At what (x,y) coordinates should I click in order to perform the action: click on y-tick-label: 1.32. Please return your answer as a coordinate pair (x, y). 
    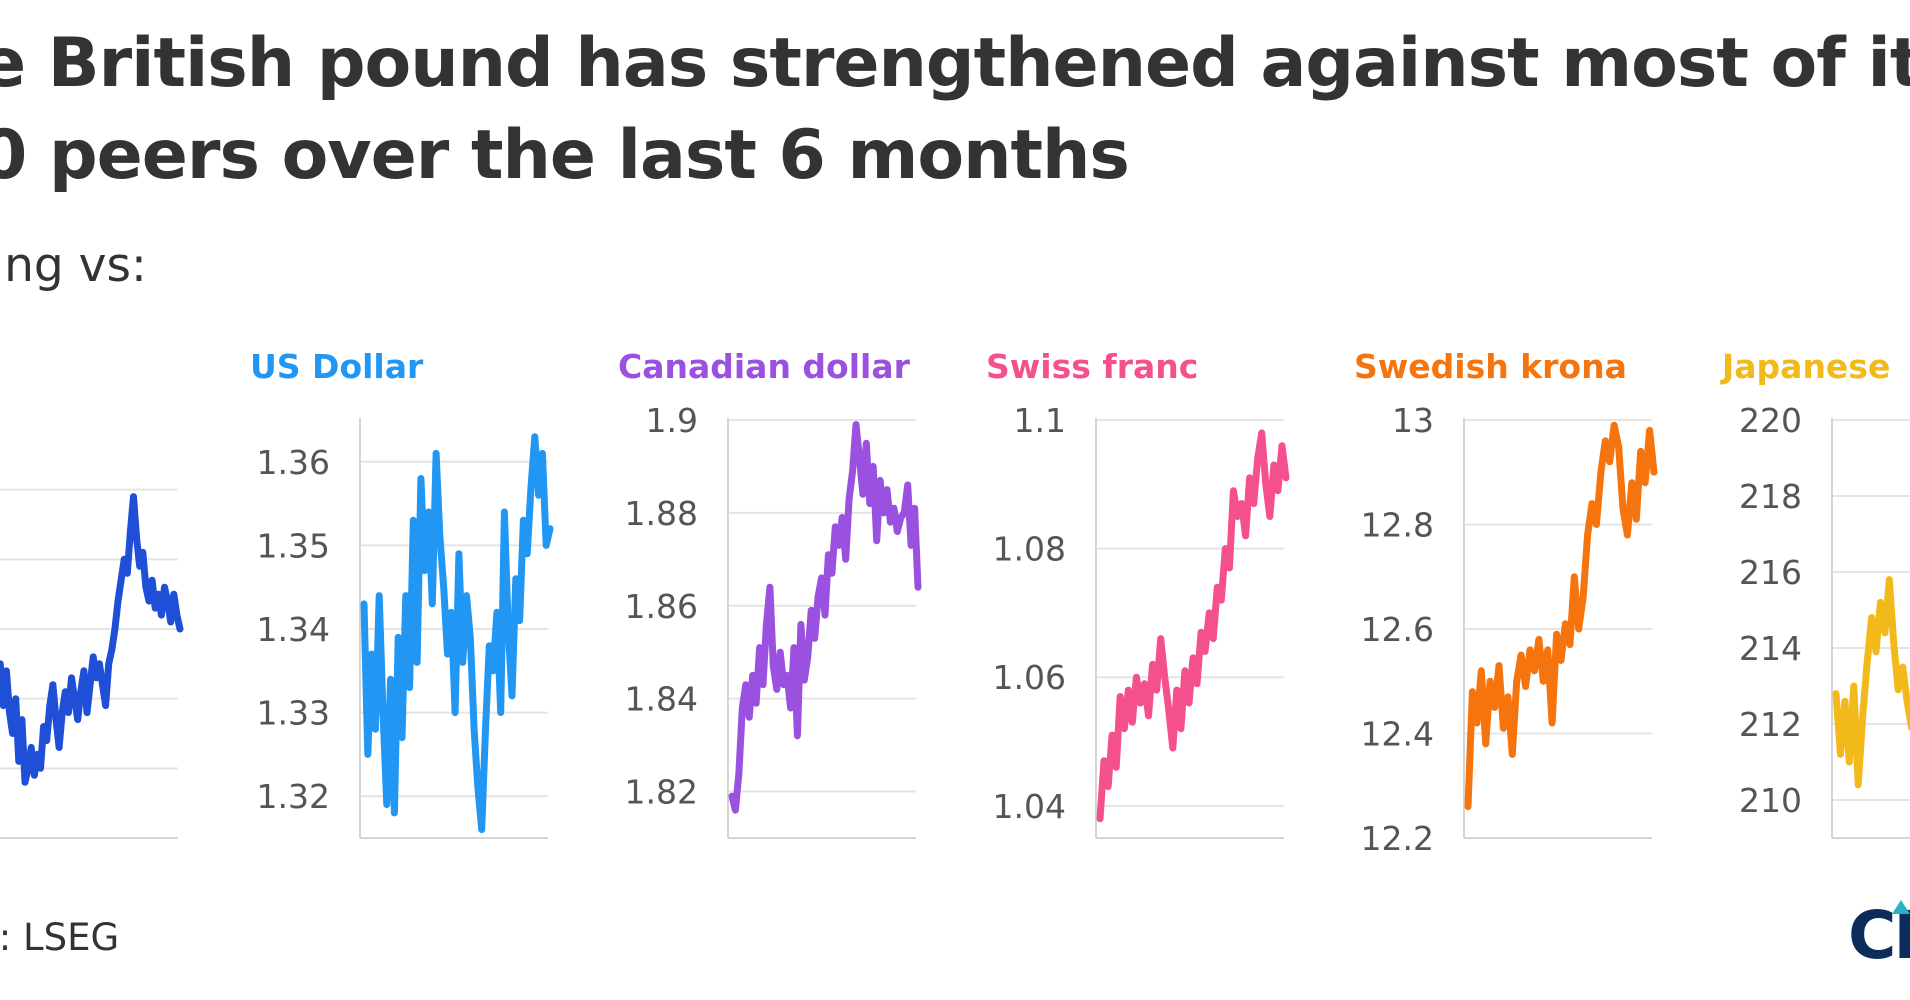
    Looking at the image, I should click on (293, 796).